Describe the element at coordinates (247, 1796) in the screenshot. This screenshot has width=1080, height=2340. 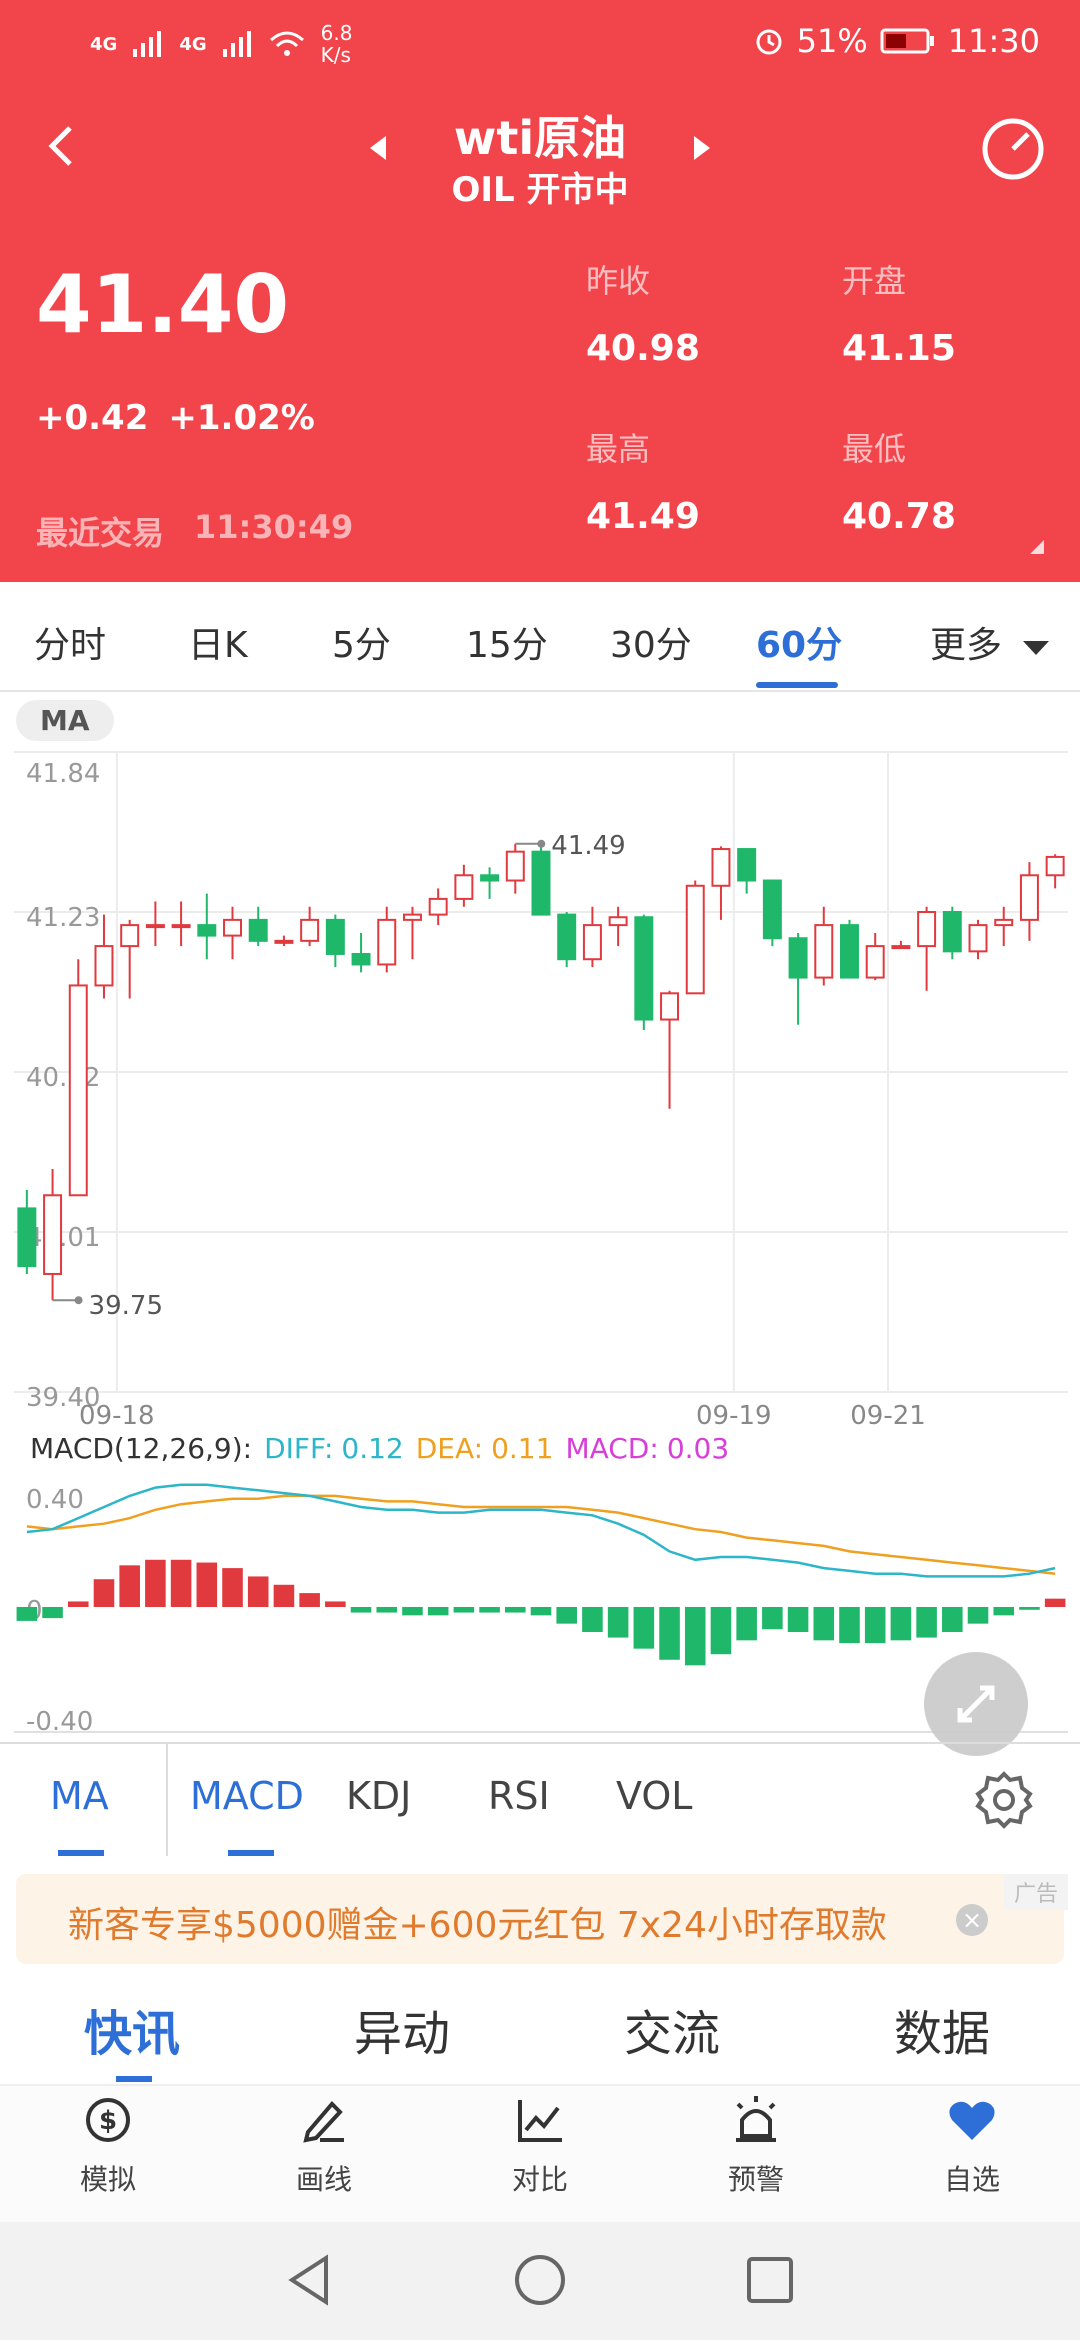
I see `tab-macd: MACD` at that location.